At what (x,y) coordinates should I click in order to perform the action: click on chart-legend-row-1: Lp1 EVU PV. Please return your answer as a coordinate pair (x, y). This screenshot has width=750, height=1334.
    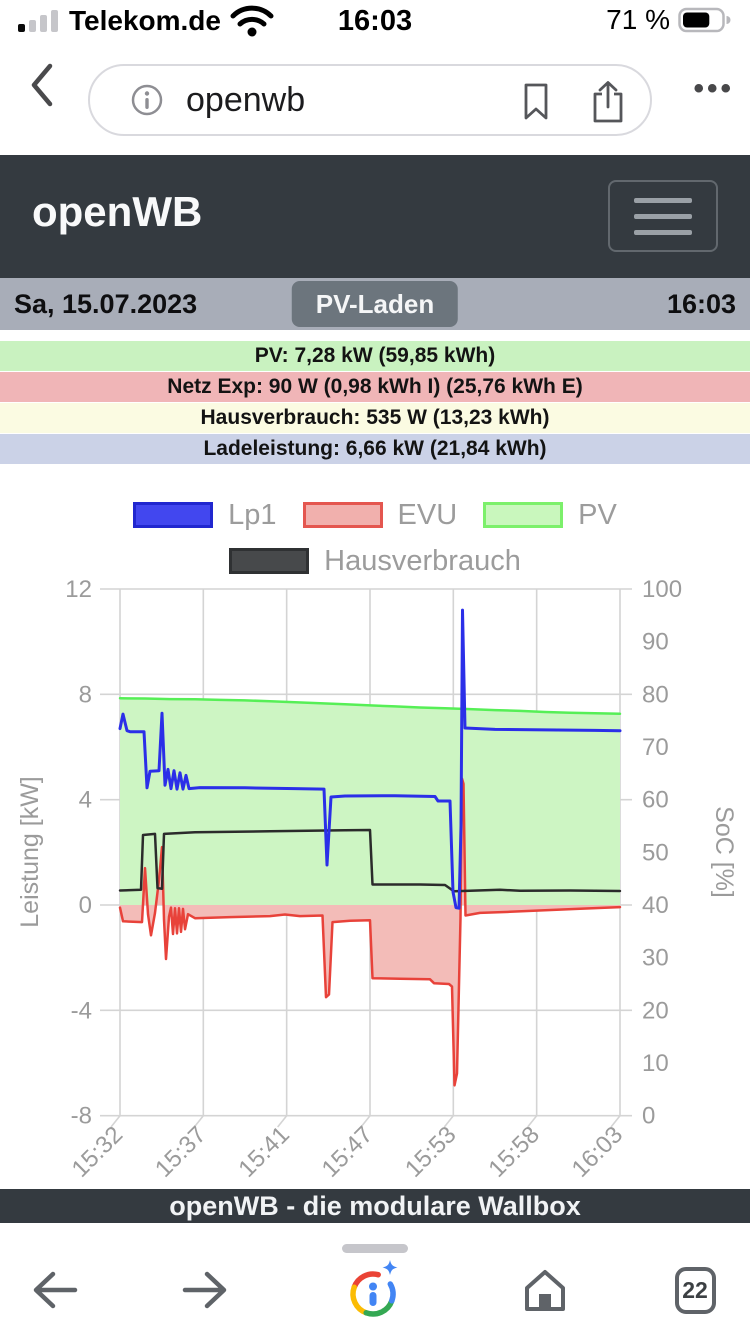
    Looking at the image, I should click on (375, 515).